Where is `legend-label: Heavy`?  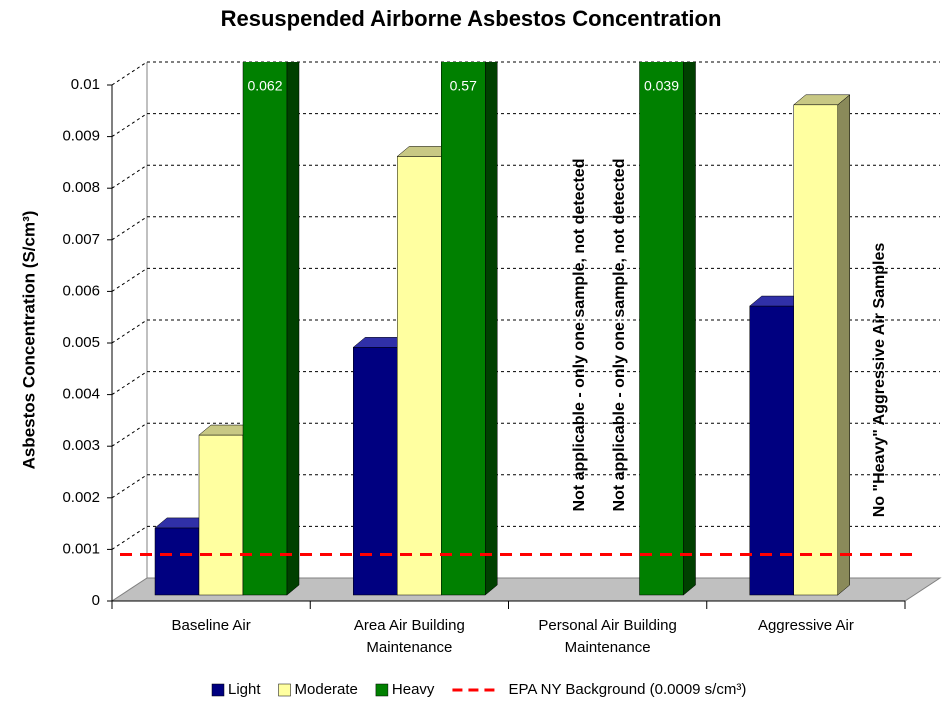 legend-label: Heavy is located at coordinates (413, 689).